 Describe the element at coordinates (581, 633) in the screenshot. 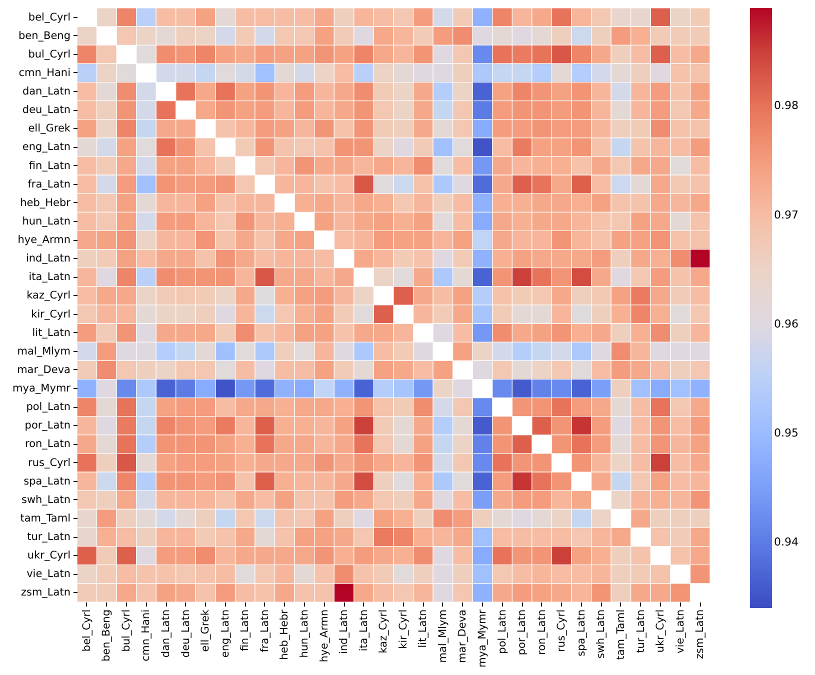

I see `x-tick-label: spa_Latn` at that location.